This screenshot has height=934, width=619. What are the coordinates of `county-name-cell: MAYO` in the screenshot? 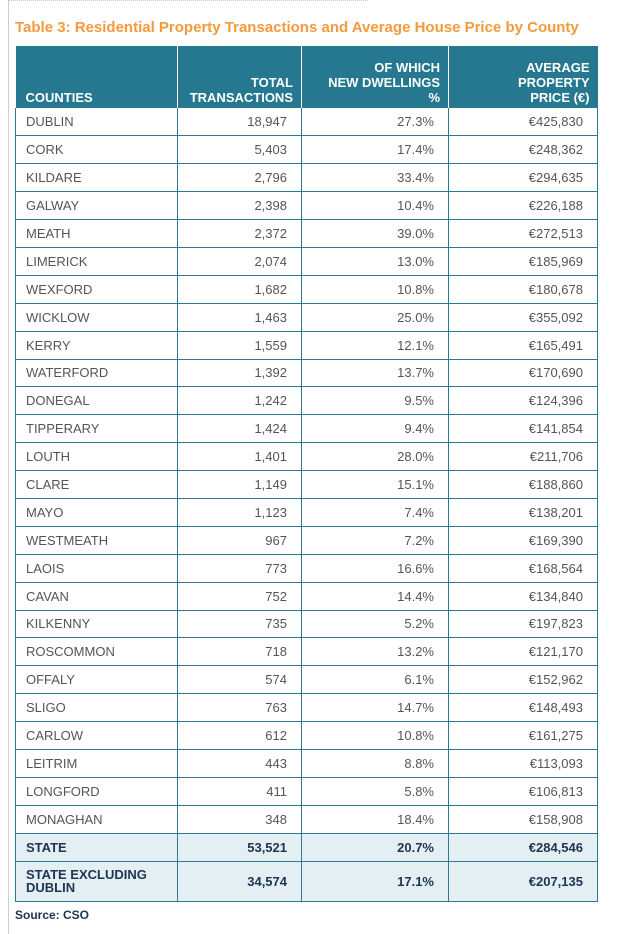 It's located at (96, 512).